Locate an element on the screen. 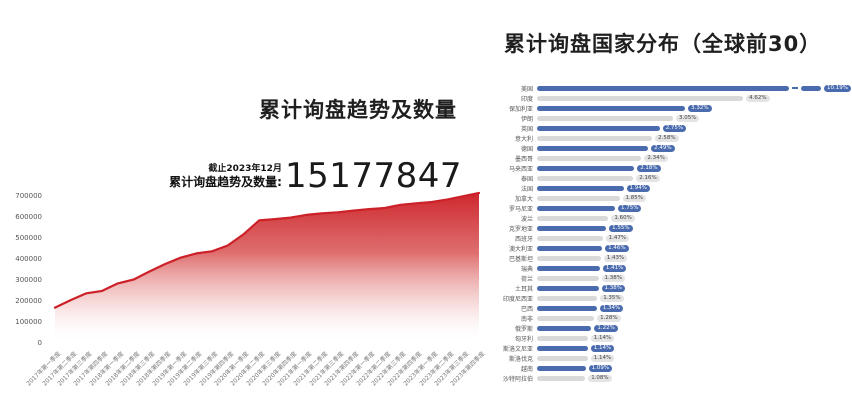 The image size is (852, 411). bar-row: 越南 1.09% is located at coordinates (673, 368).